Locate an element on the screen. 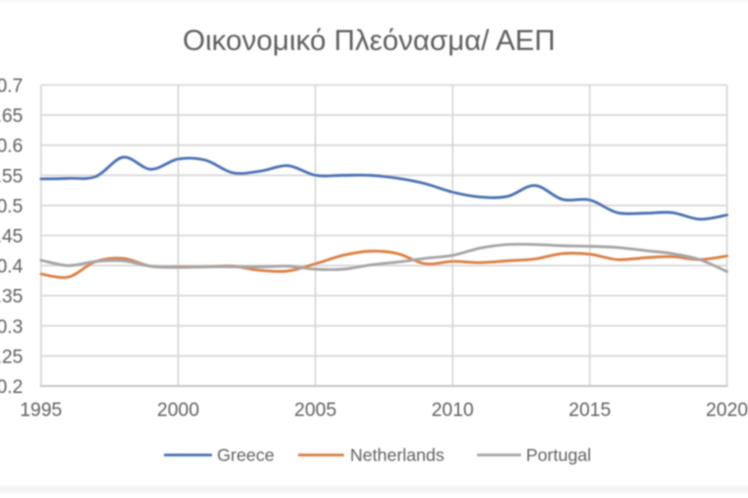 This screenshot has width=748, height=498. svg-text: 0.5 is located at coordinates (11, 206).